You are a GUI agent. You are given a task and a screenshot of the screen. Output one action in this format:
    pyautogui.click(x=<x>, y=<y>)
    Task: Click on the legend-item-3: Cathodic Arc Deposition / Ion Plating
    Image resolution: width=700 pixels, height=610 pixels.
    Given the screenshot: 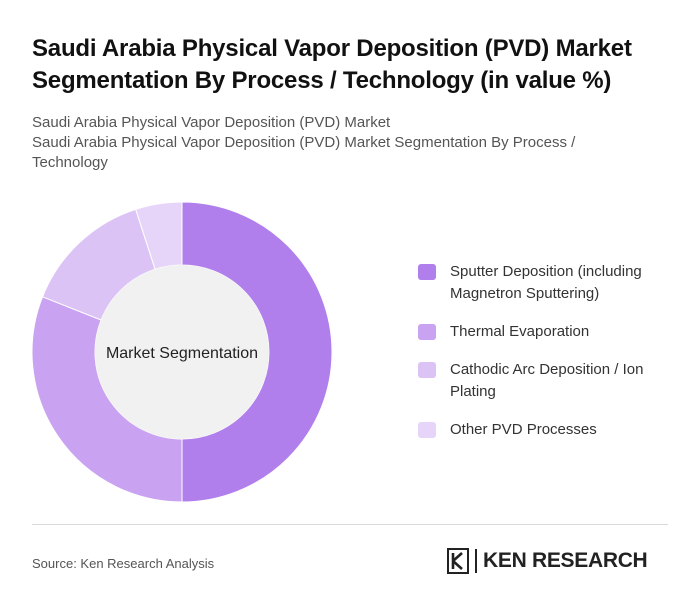 What is the action you would take?
    pyautogui.click(x=548, y=381)
    